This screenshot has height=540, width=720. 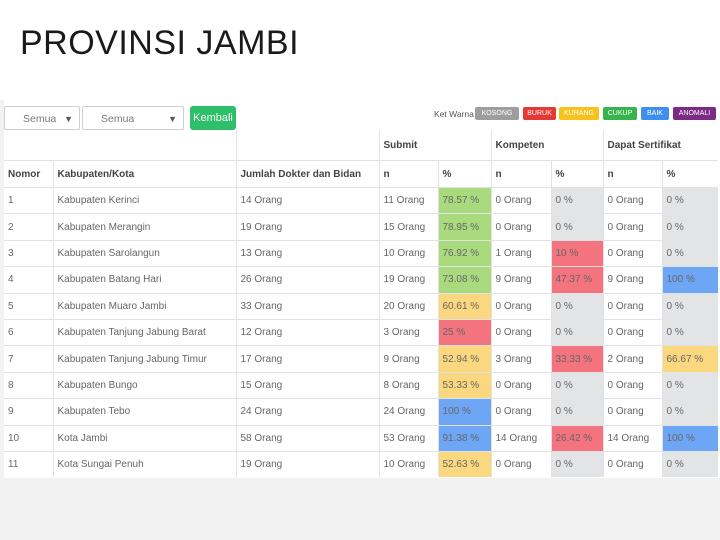 What do you see at coordinates (689, 359) in the screenshot?
I see `cell-sertifikat-pct: 66.67 %` at bounding box center [689, 359].